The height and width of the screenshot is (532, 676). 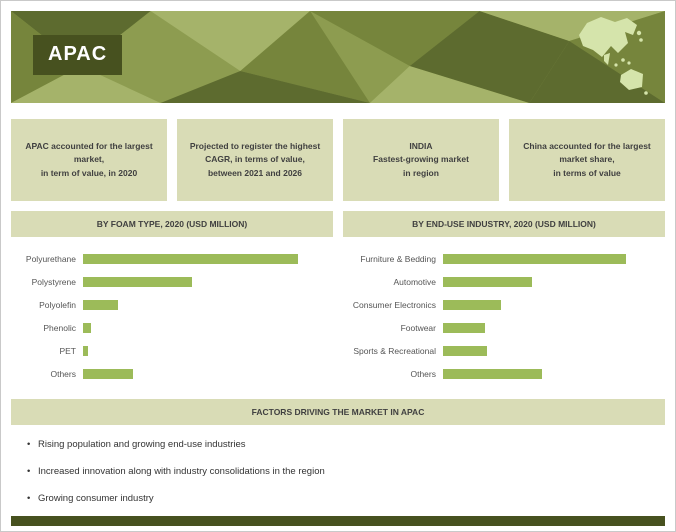 What do you see at coordinates (504, 224) in the screenshot?
I see `end-use-industry-chart-title: BY END-USE INDUSTRY, 2020 (USD MILLION)` at bounding box center [504, 224].